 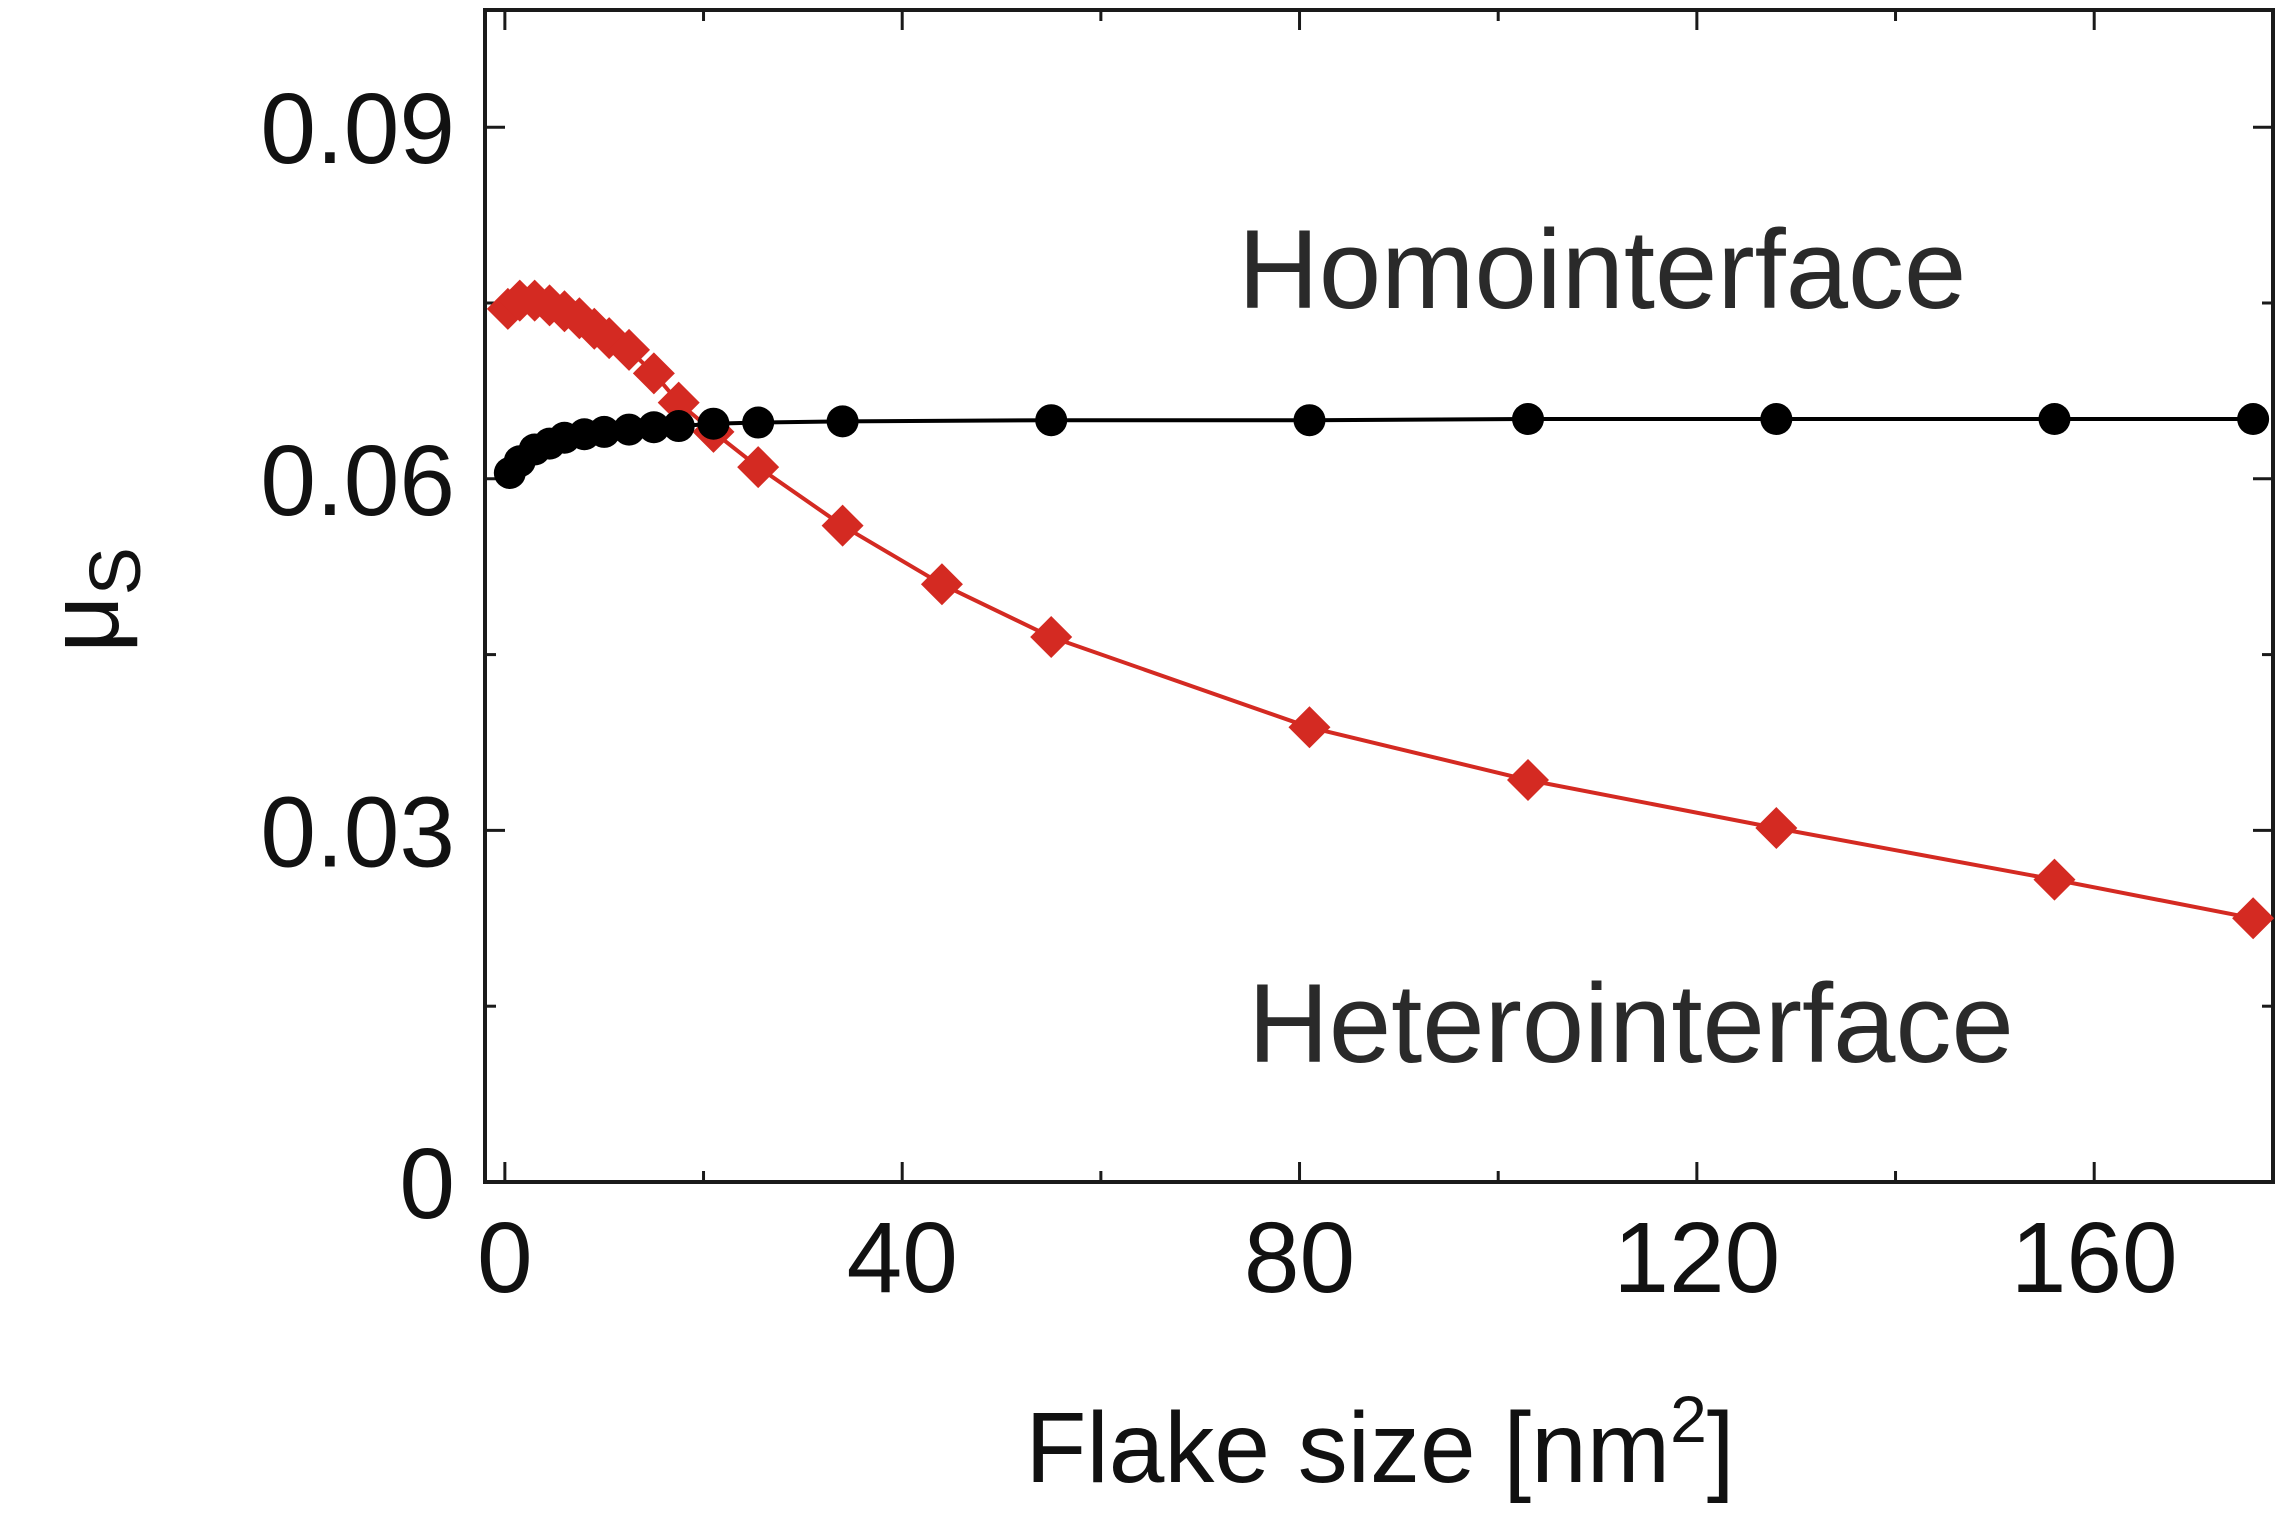 I want to click on x-tick-label: 0, so click(x=505, y=1258).